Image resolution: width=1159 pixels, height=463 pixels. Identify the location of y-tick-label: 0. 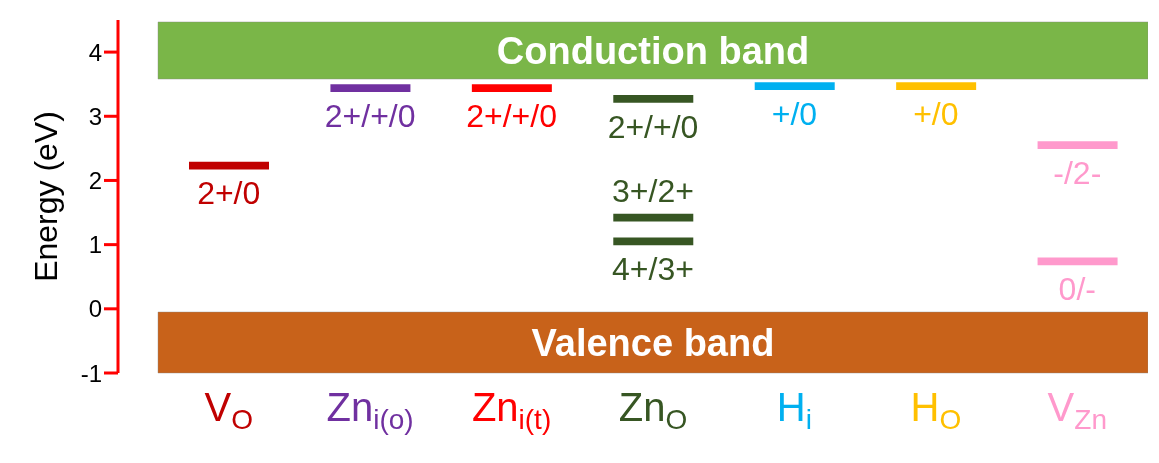
(95, 309).